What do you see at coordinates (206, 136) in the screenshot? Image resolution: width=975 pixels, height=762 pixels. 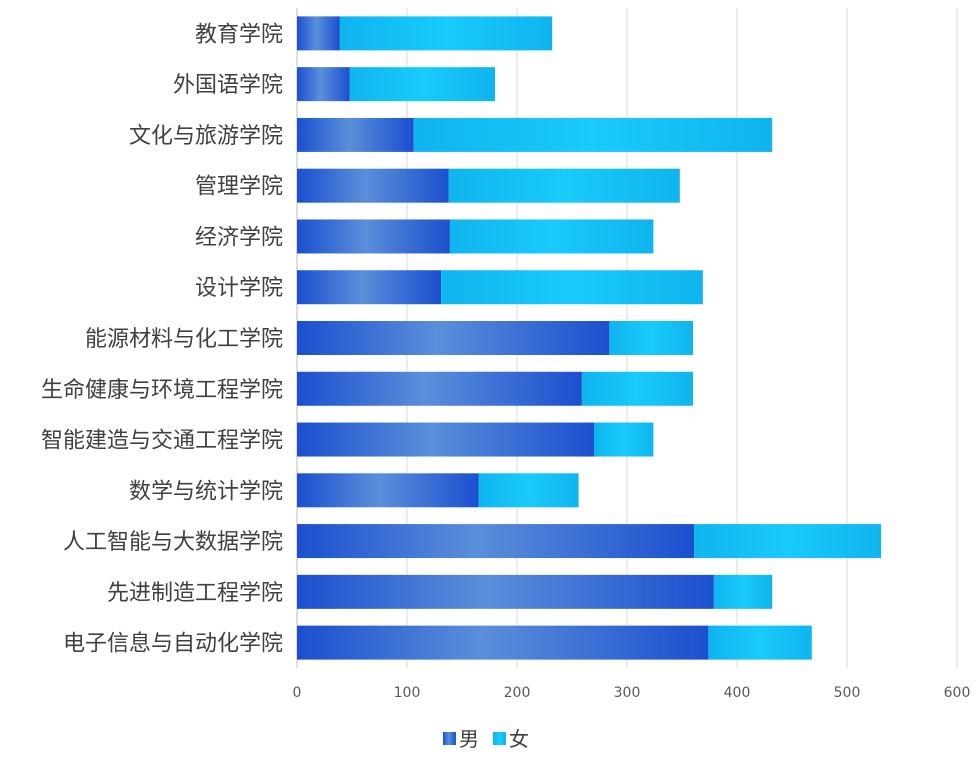 I see `category-label: 文化与旅游学院` at bounding box center [206, 136].